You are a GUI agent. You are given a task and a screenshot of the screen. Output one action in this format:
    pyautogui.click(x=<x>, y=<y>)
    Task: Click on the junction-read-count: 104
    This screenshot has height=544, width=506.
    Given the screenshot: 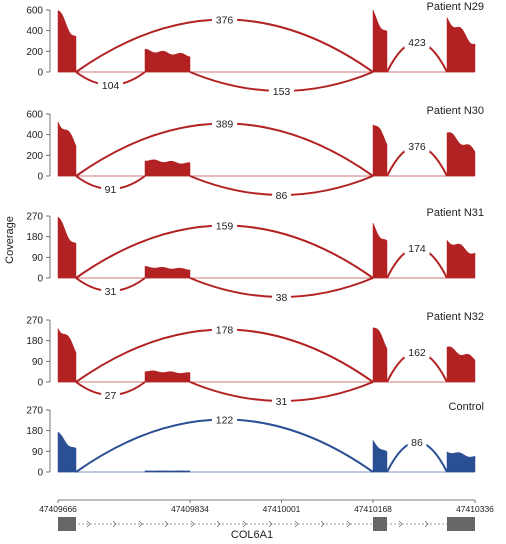 What is the action you would take?
    pyautogui.click(x=111, y=86)
    